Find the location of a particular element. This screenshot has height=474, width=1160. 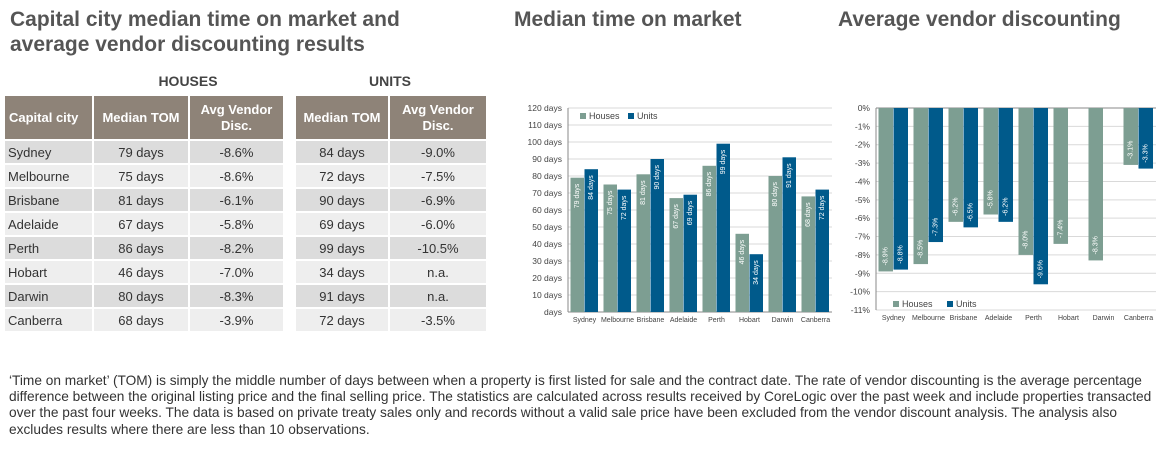

y-tick-label: -11% is located at coordinates (861, 310).